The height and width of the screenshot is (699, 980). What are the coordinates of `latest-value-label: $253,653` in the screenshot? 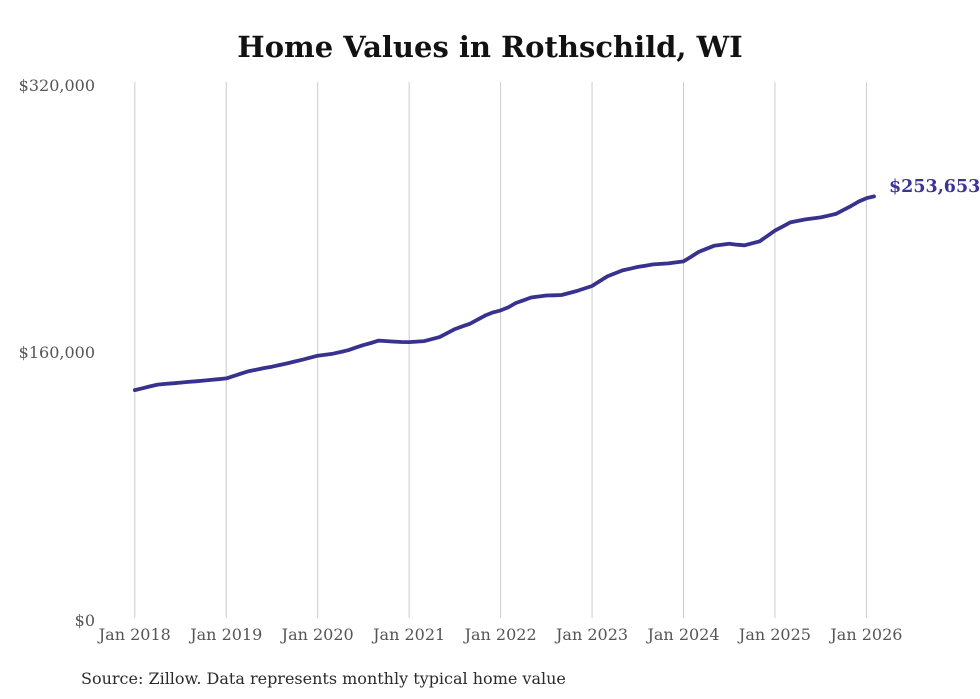 It's located at (934, 187).